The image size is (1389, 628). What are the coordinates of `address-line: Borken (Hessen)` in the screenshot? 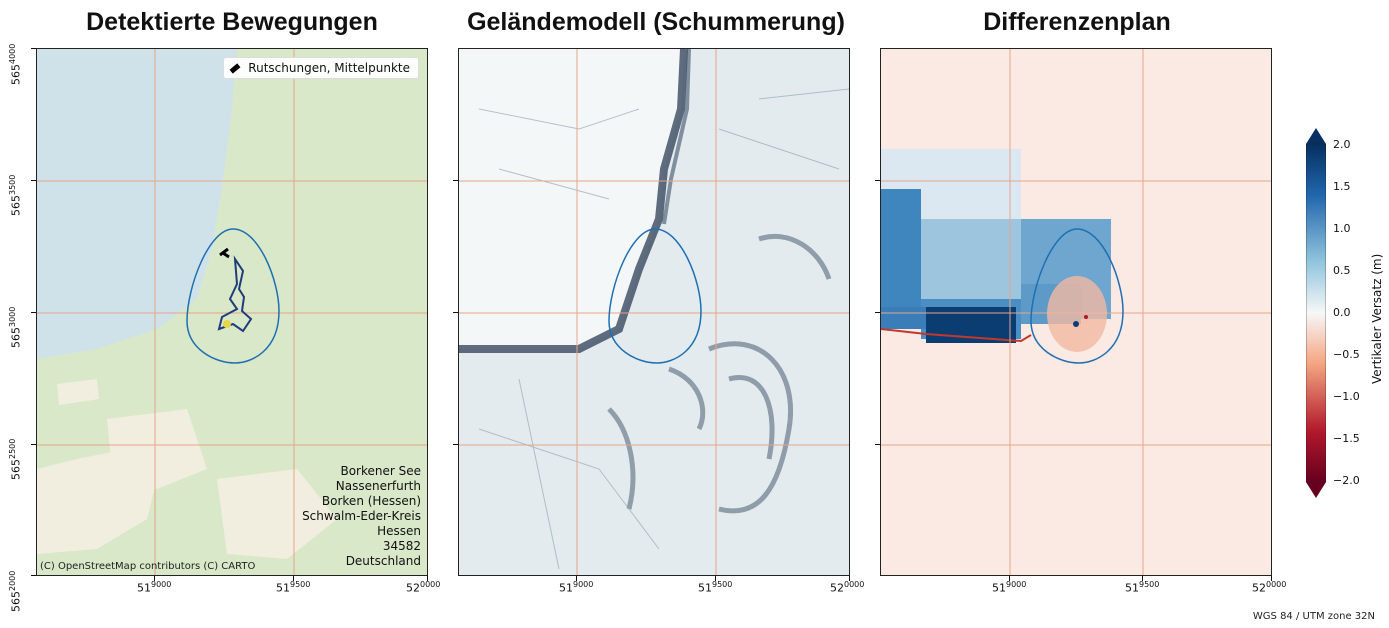 It's located at (371, 501).